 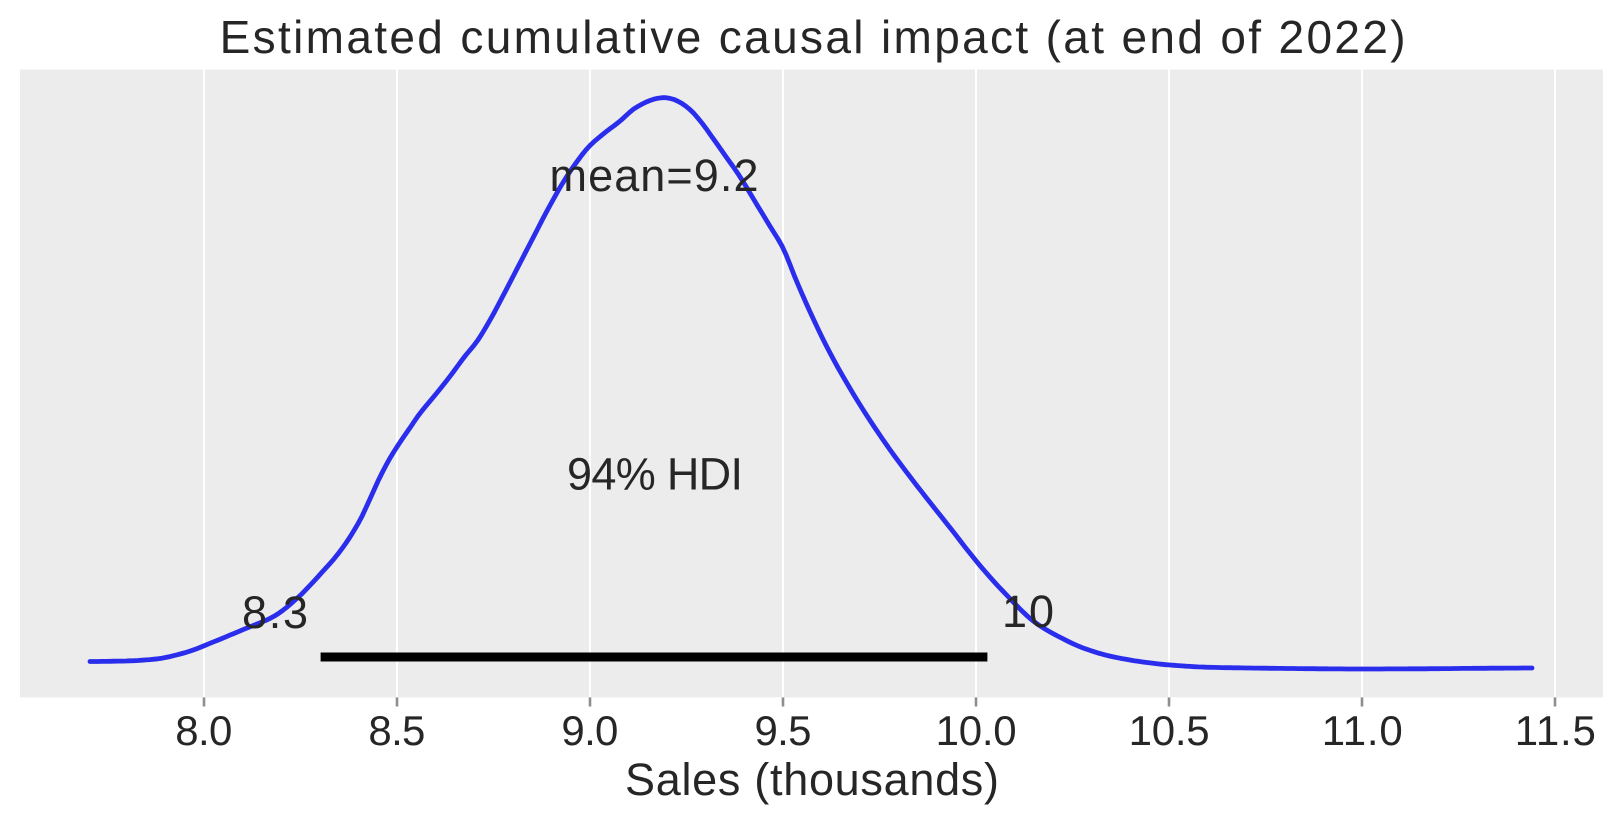 What do you see at coordinates (275, 612) in the screenshot?
I see `svg-text: 8.3` at bounding box center [275, 612].